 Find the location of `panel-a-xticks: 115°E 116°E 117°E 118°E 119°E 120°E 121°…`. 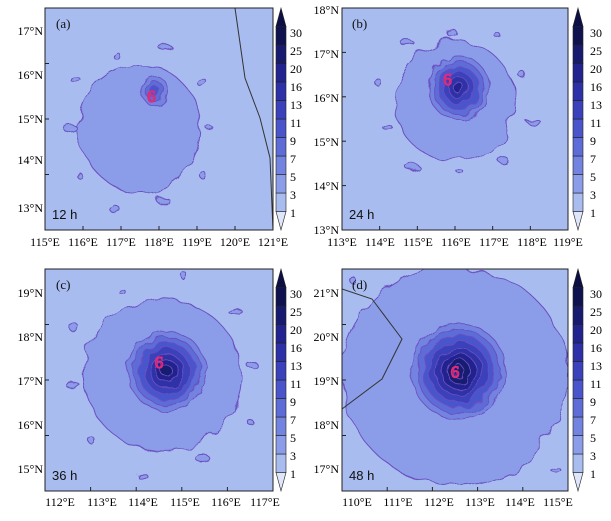

panel-a-xticks: 115°E 116°E 117°E 118°E 119°E 120°E 121°… is located at coordinates (159, 242).